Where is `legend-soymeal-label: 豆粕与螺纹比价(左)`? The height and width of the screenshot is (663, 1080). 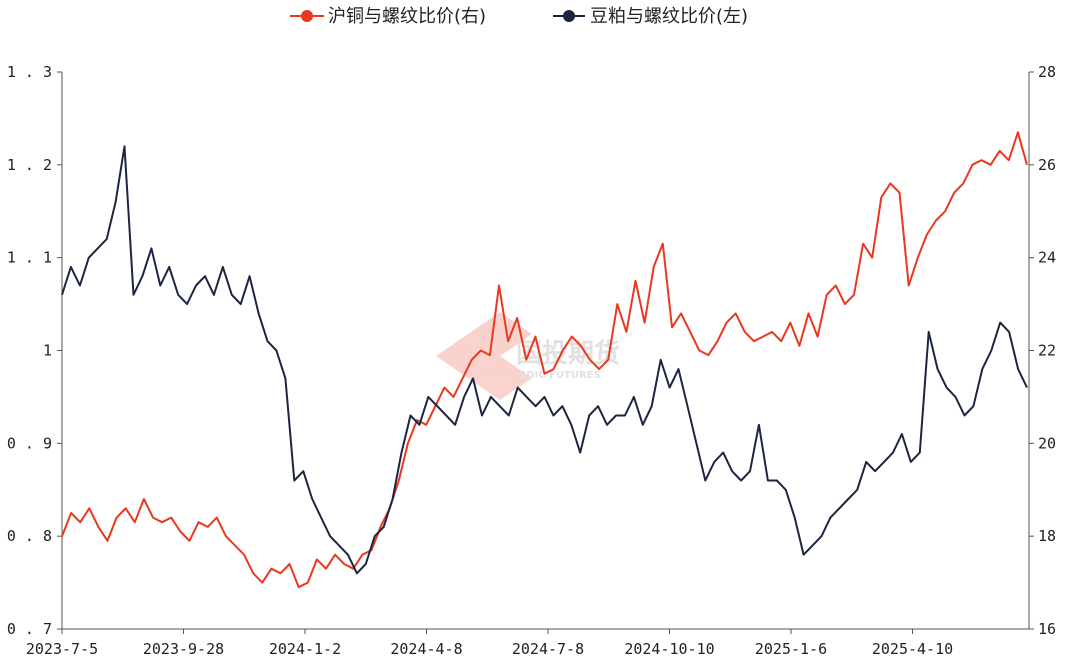 legend-soymeal-label: 豆粕与螺纹比价(左) is located at coordinates (669, 16).